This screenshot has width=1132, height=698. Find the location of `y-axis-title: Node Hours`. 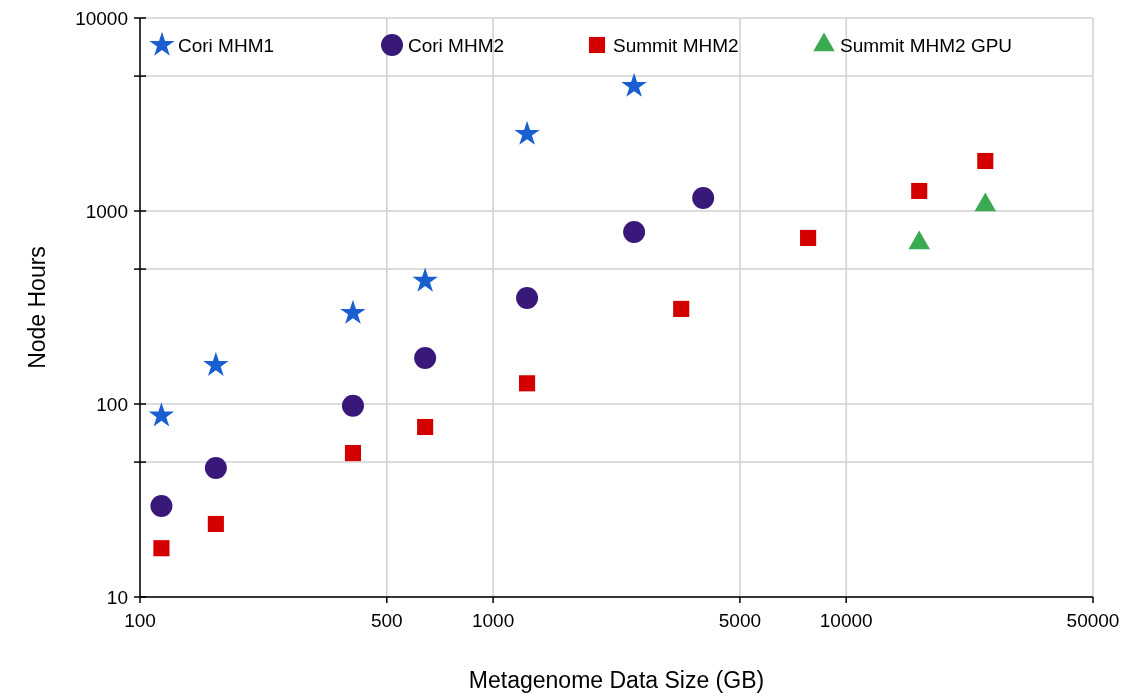

y-axis-title: Node Hours is located at coordinates (37, 307).